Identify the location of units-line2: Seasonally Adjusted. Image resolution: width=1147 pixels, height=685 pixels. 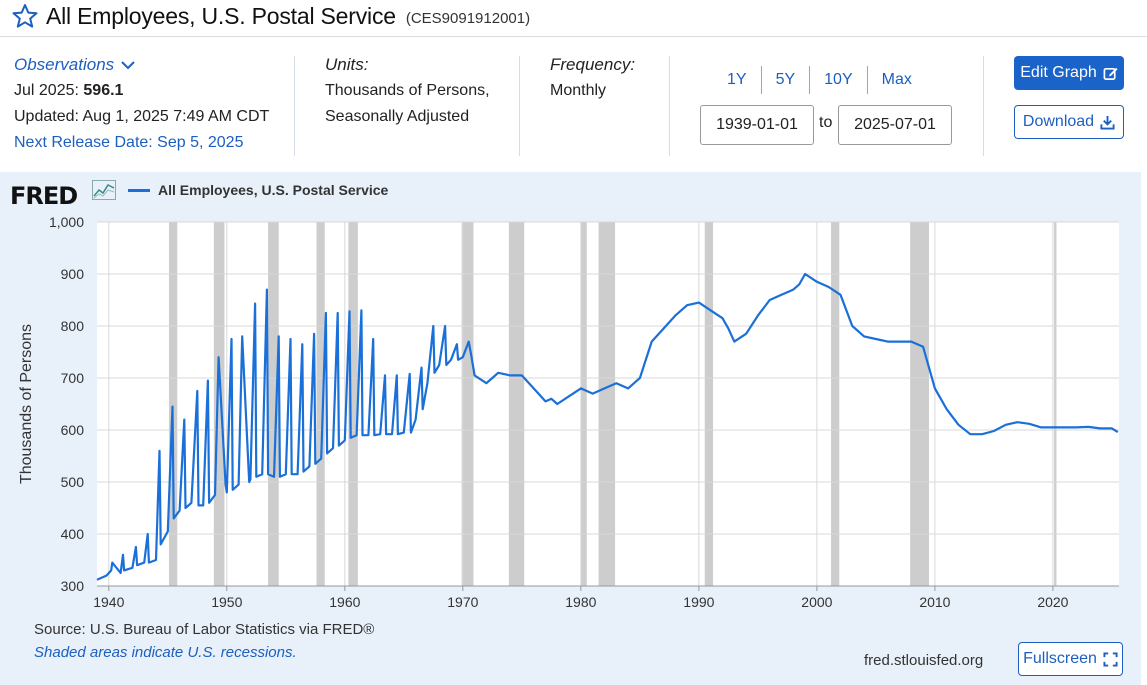
(397, 116).